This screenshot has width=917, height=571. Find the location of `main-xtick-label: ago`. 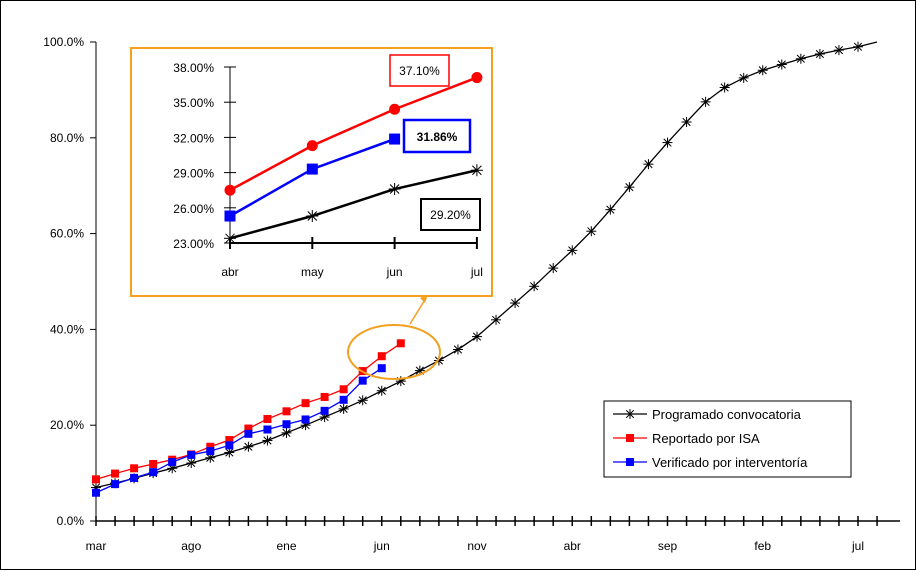

main-xtick-label: ago is located at coordinates (191, 546).